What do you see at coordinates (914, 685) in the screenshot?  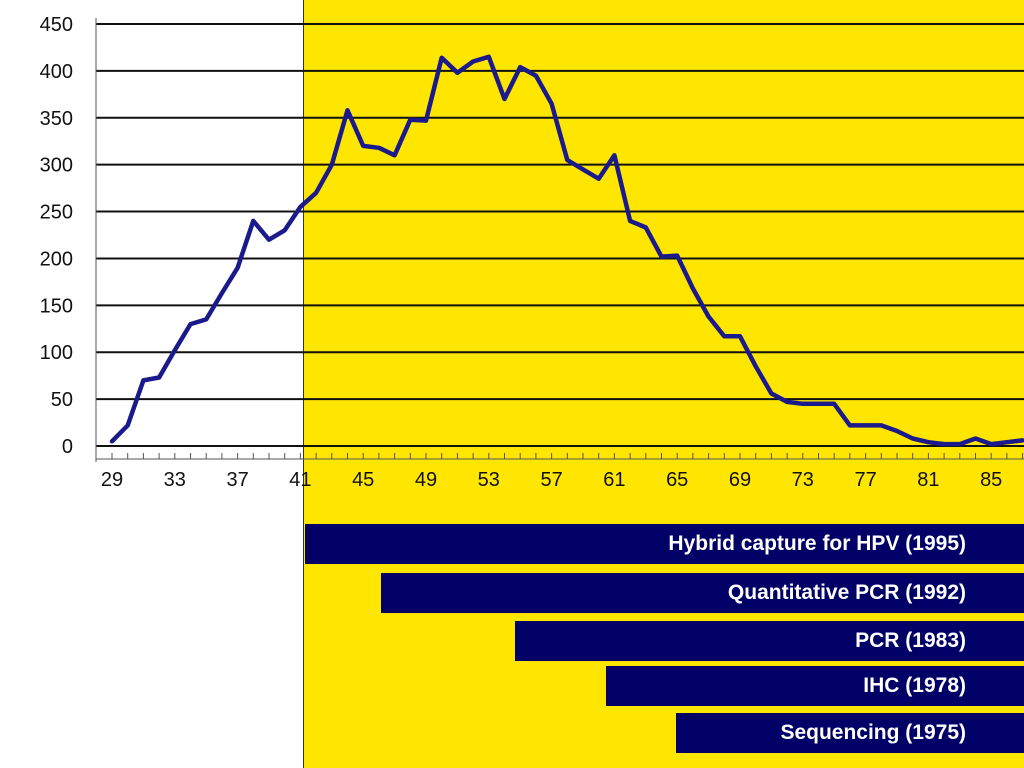 I see `timeline-label: IHC (1978)` at bounding box center [914, 685].